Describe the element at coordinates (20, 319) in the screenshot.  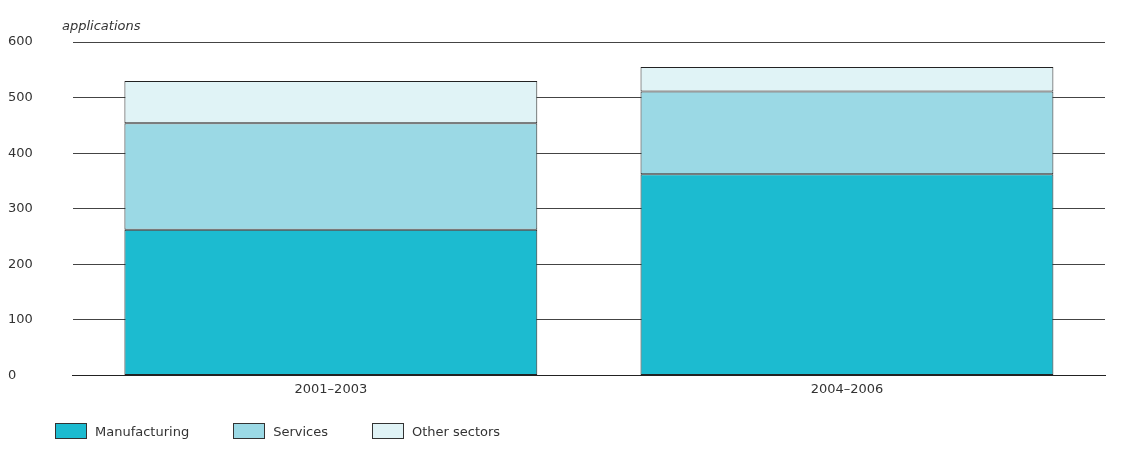
I see `y-tick-label: 100` at that location.